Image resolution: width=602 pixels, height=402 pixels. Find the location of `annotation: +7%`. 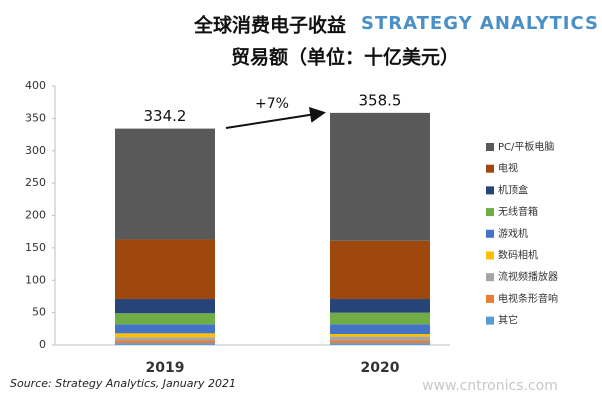

annotation: +7% is located at coordinates (272, 104).